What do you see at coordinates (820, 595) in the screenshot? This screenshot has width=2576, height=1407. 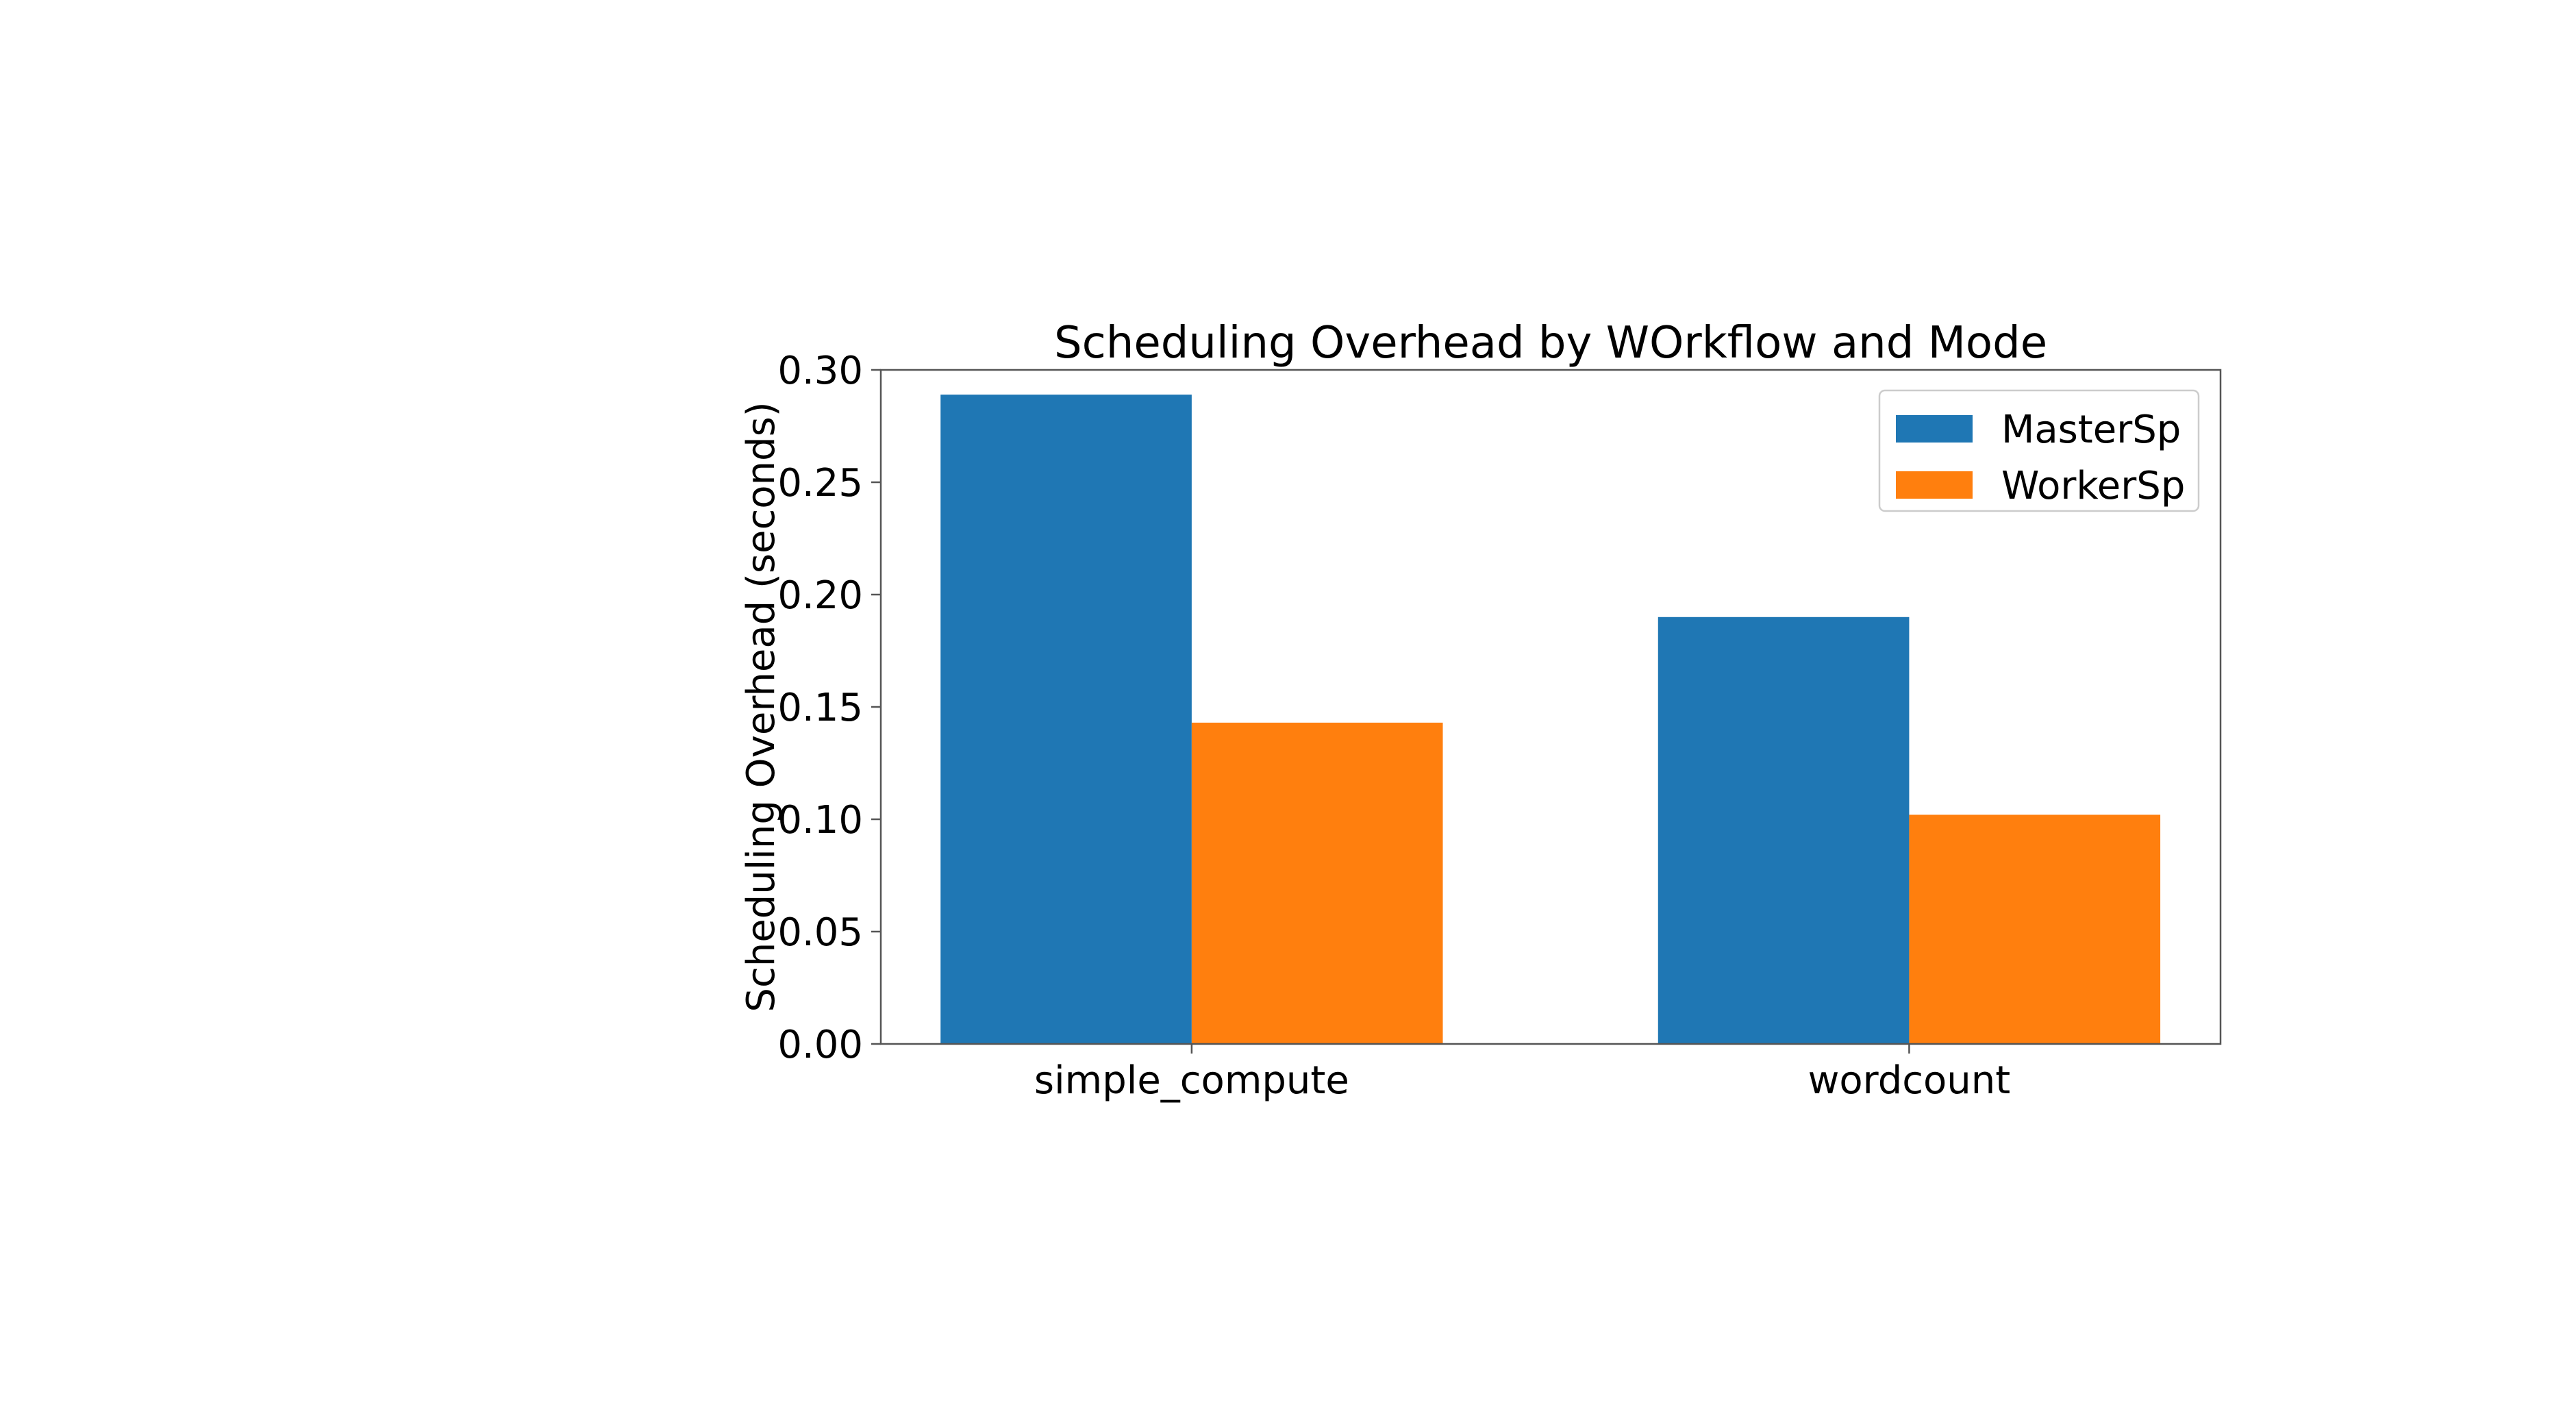 I see `y-tick-label: 0.20` at bounding box center [820, 595].